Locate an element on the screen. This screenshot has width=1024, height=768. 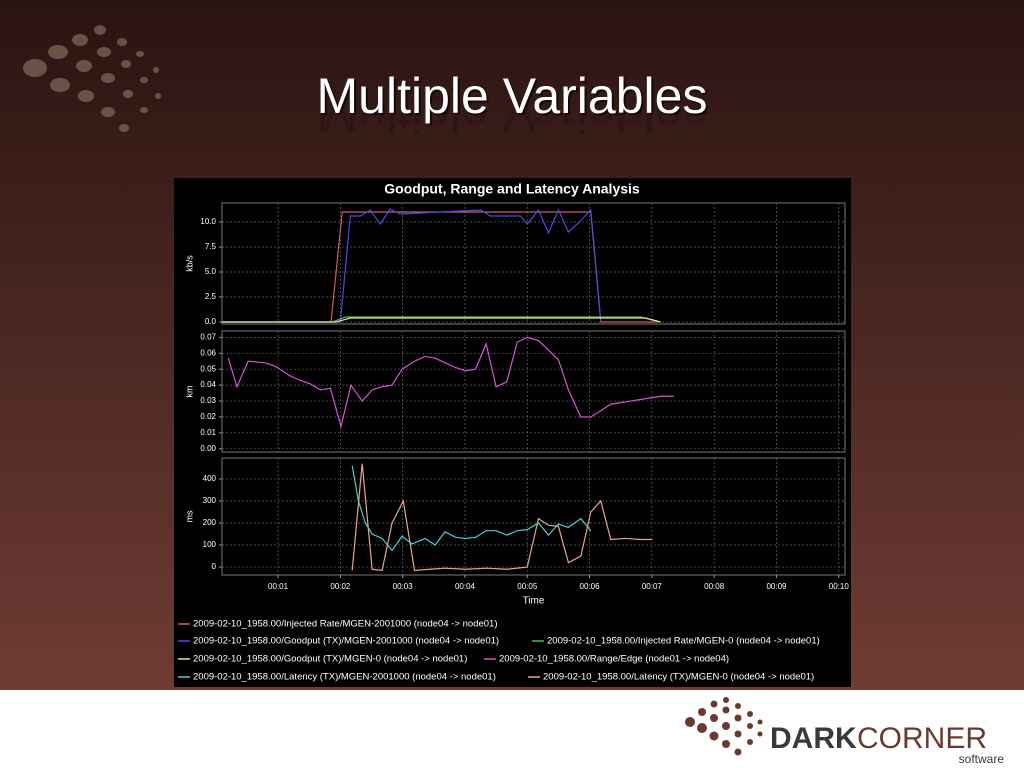
footer-band is located at coordinates (512, 729).